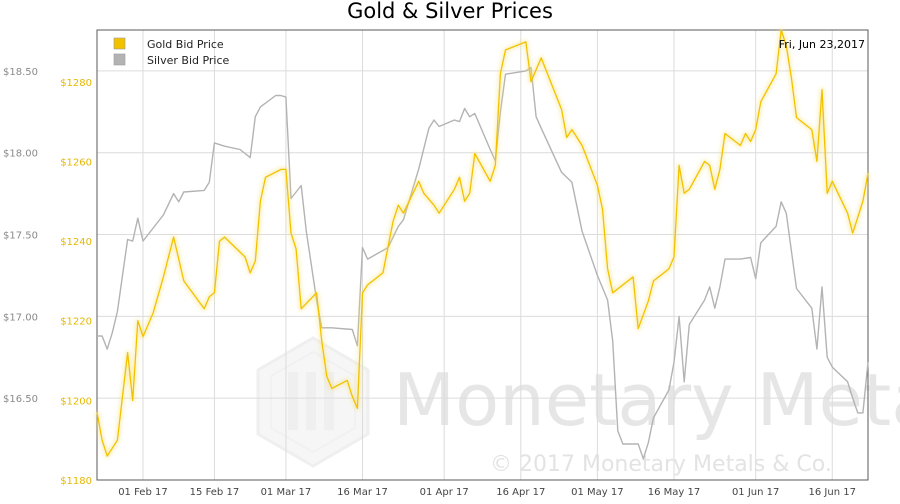  What do you see at coordinates (185, 44) in the screenshot?
I see `legend-label-gold: Gold Bid Price` at bounding box center [185, 44].